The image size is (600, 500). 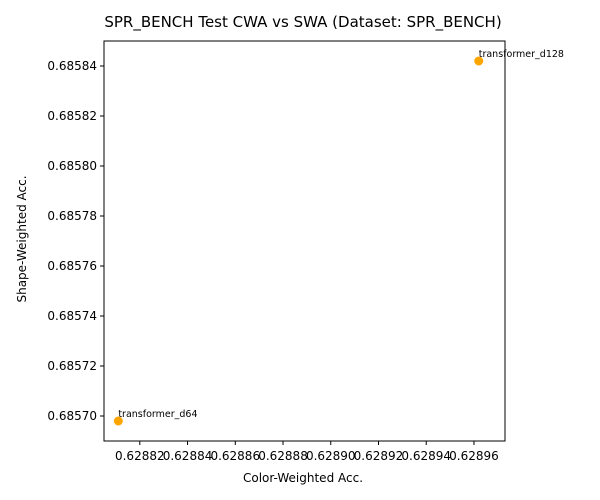 I want to click on x-tick-label: 0.62882, so click(x=140, y=456).